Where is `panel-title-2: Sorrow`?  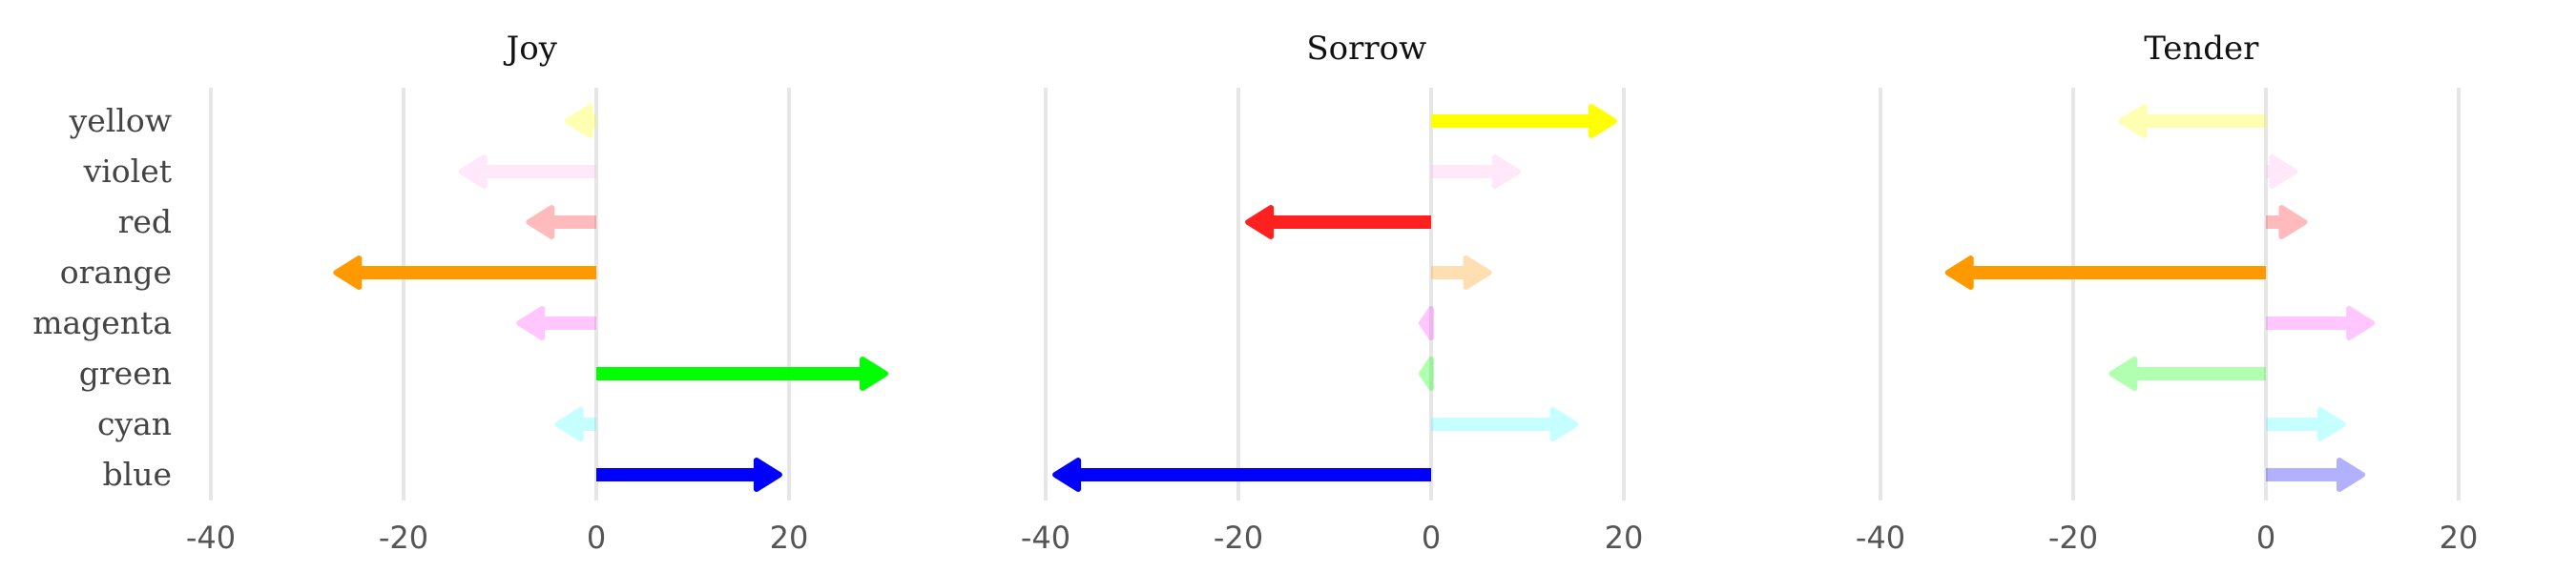 panel-title-2: Sorrow is located at coordinates (1366, 49).